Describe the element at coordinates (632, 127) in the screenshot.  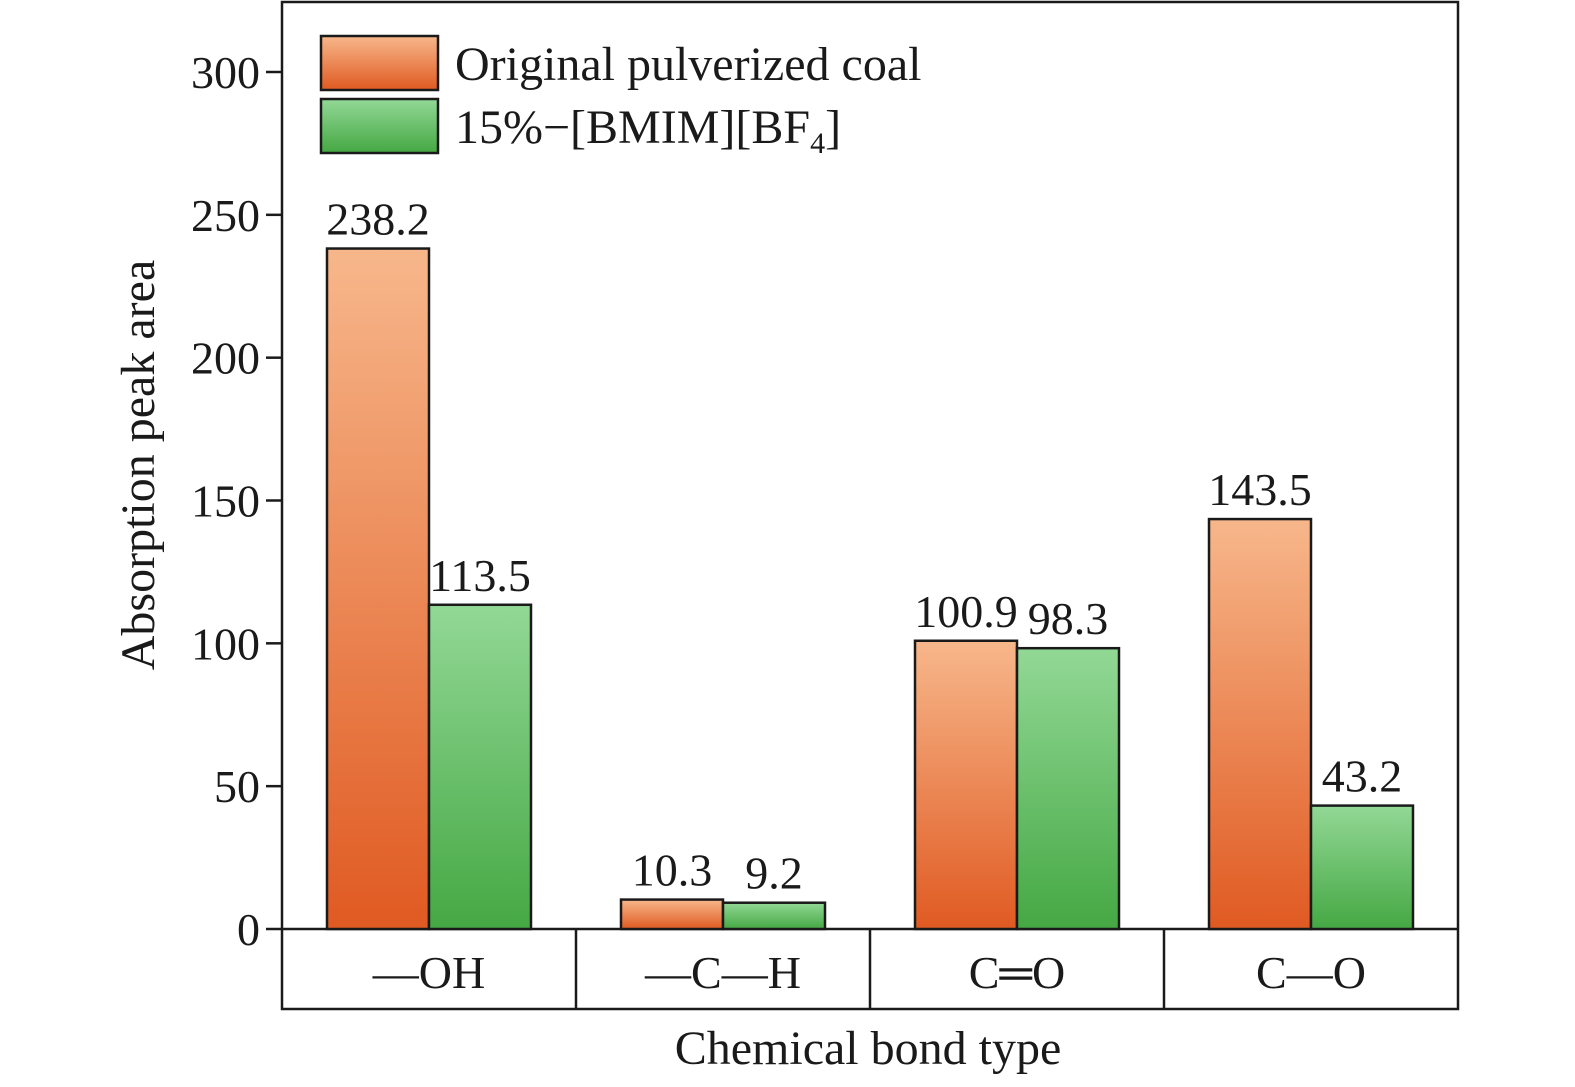
I see `legend-label-bmim-main: 15%−[BMIM][BF` at that location.